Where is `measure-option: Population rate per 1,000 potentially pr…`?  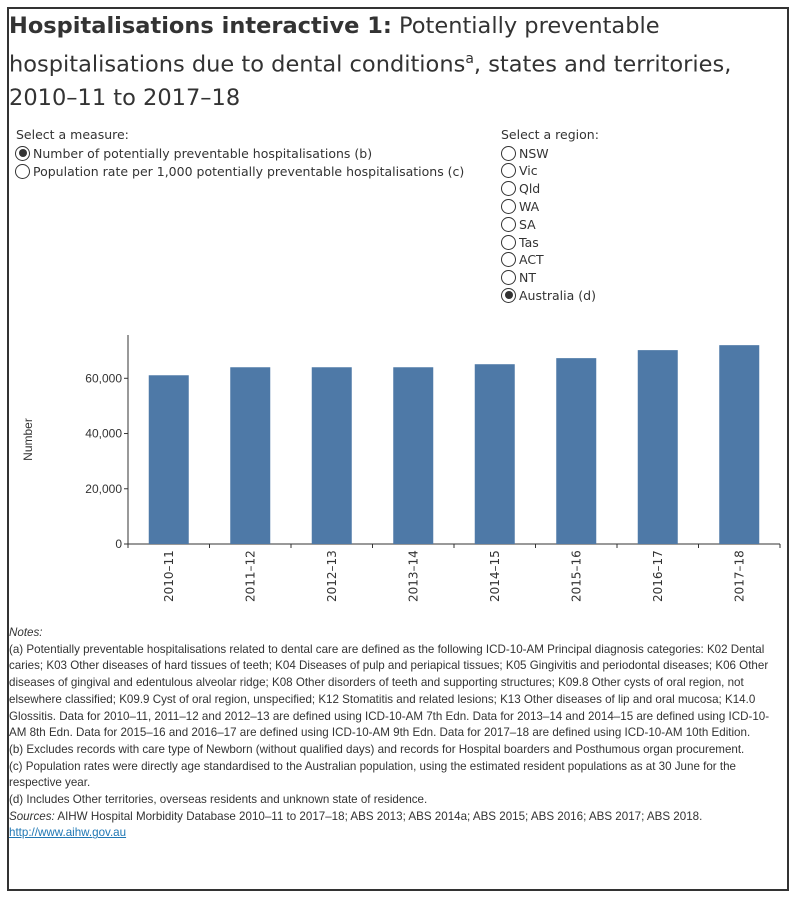 measure-option: Population rate per 1,000 potentially pr… is located at coordinates (239, 171).